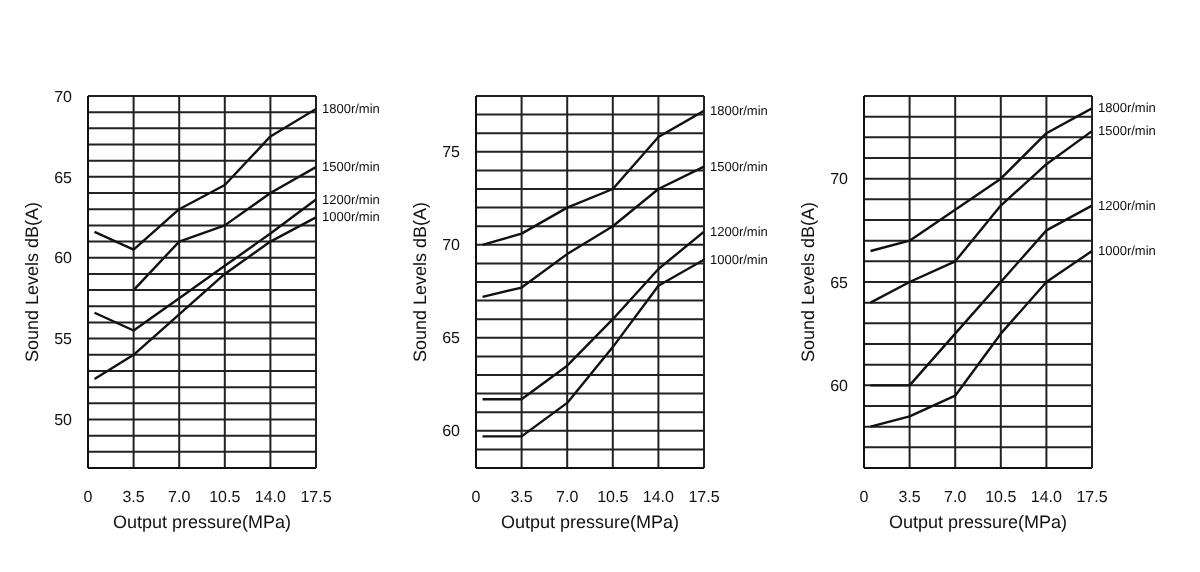 The width and height of the screenshot is (1200, 572). What do you see at coordinates (64, 339) in the screenshot?
I see `y-tick-label: 55` at bounding box center [64, 339].